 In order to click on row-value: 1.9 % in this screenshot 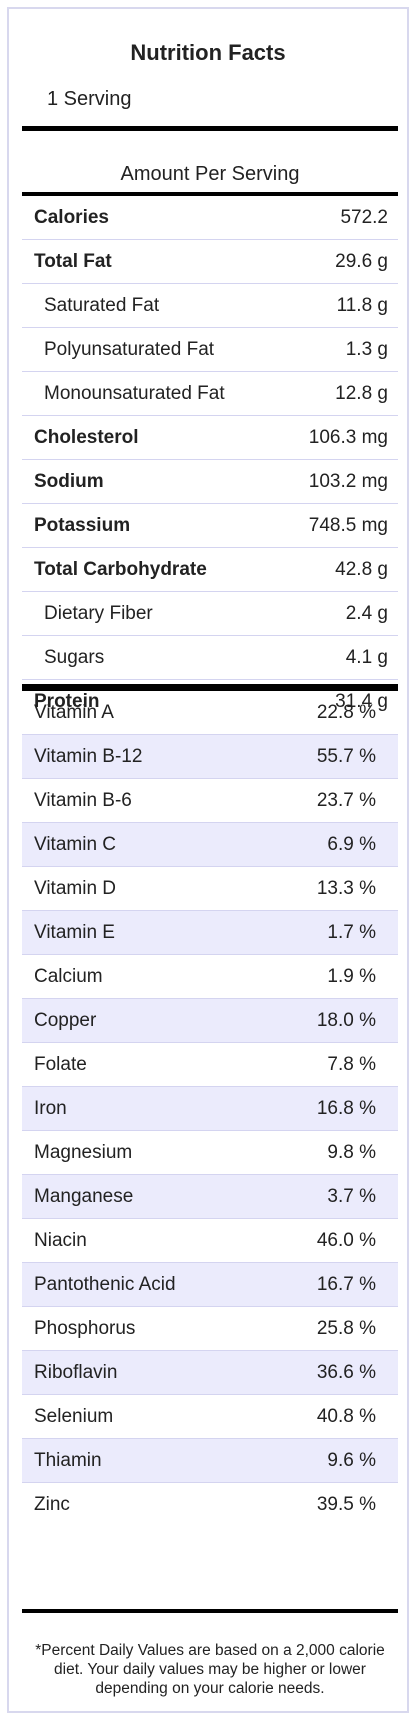, I will do `click(351, 976)`.